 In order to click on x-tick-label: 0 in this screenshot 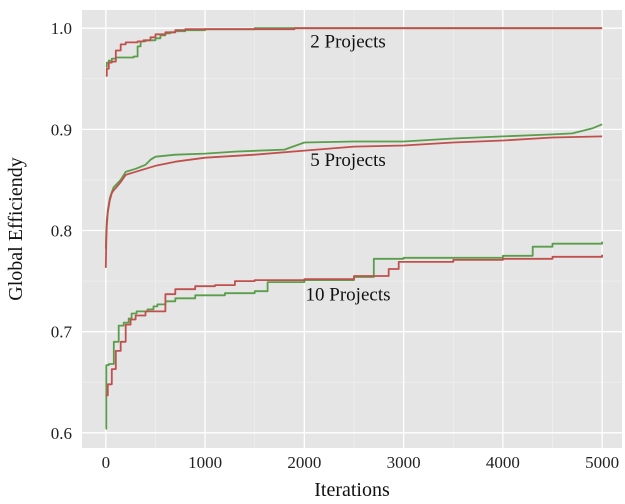, I will do `click(106, 462)`.